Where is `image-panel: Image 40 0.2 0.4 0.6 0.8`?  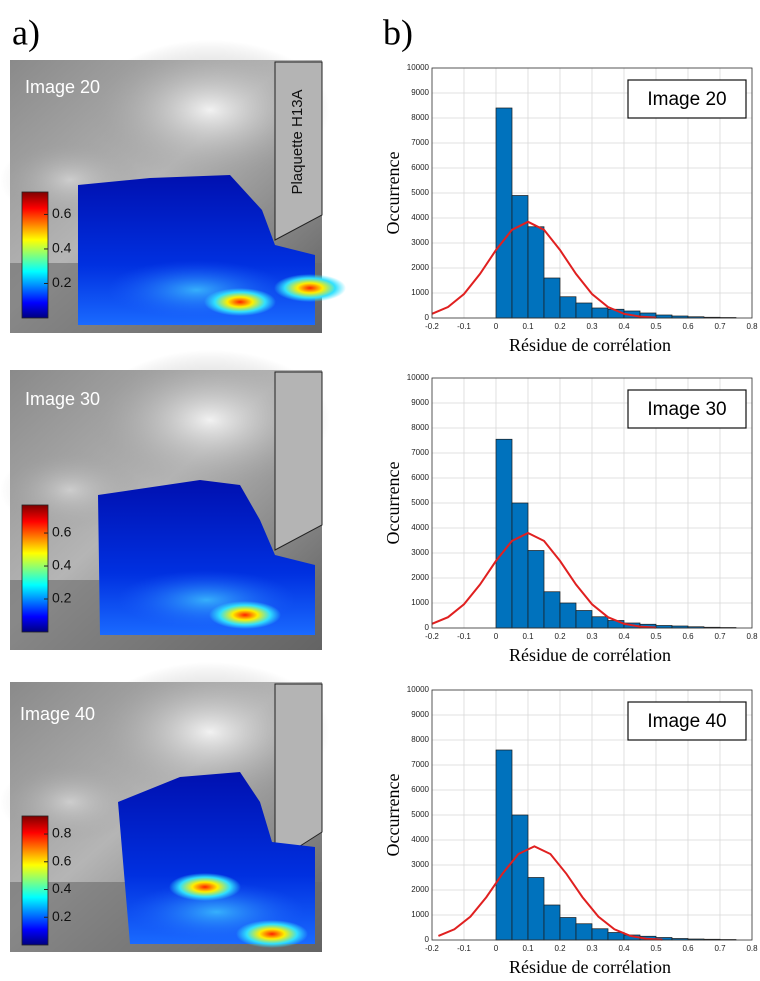
image-panel: Image 40 0.2 0.4 0.6 0.8 is located at coordinates (165, 807).